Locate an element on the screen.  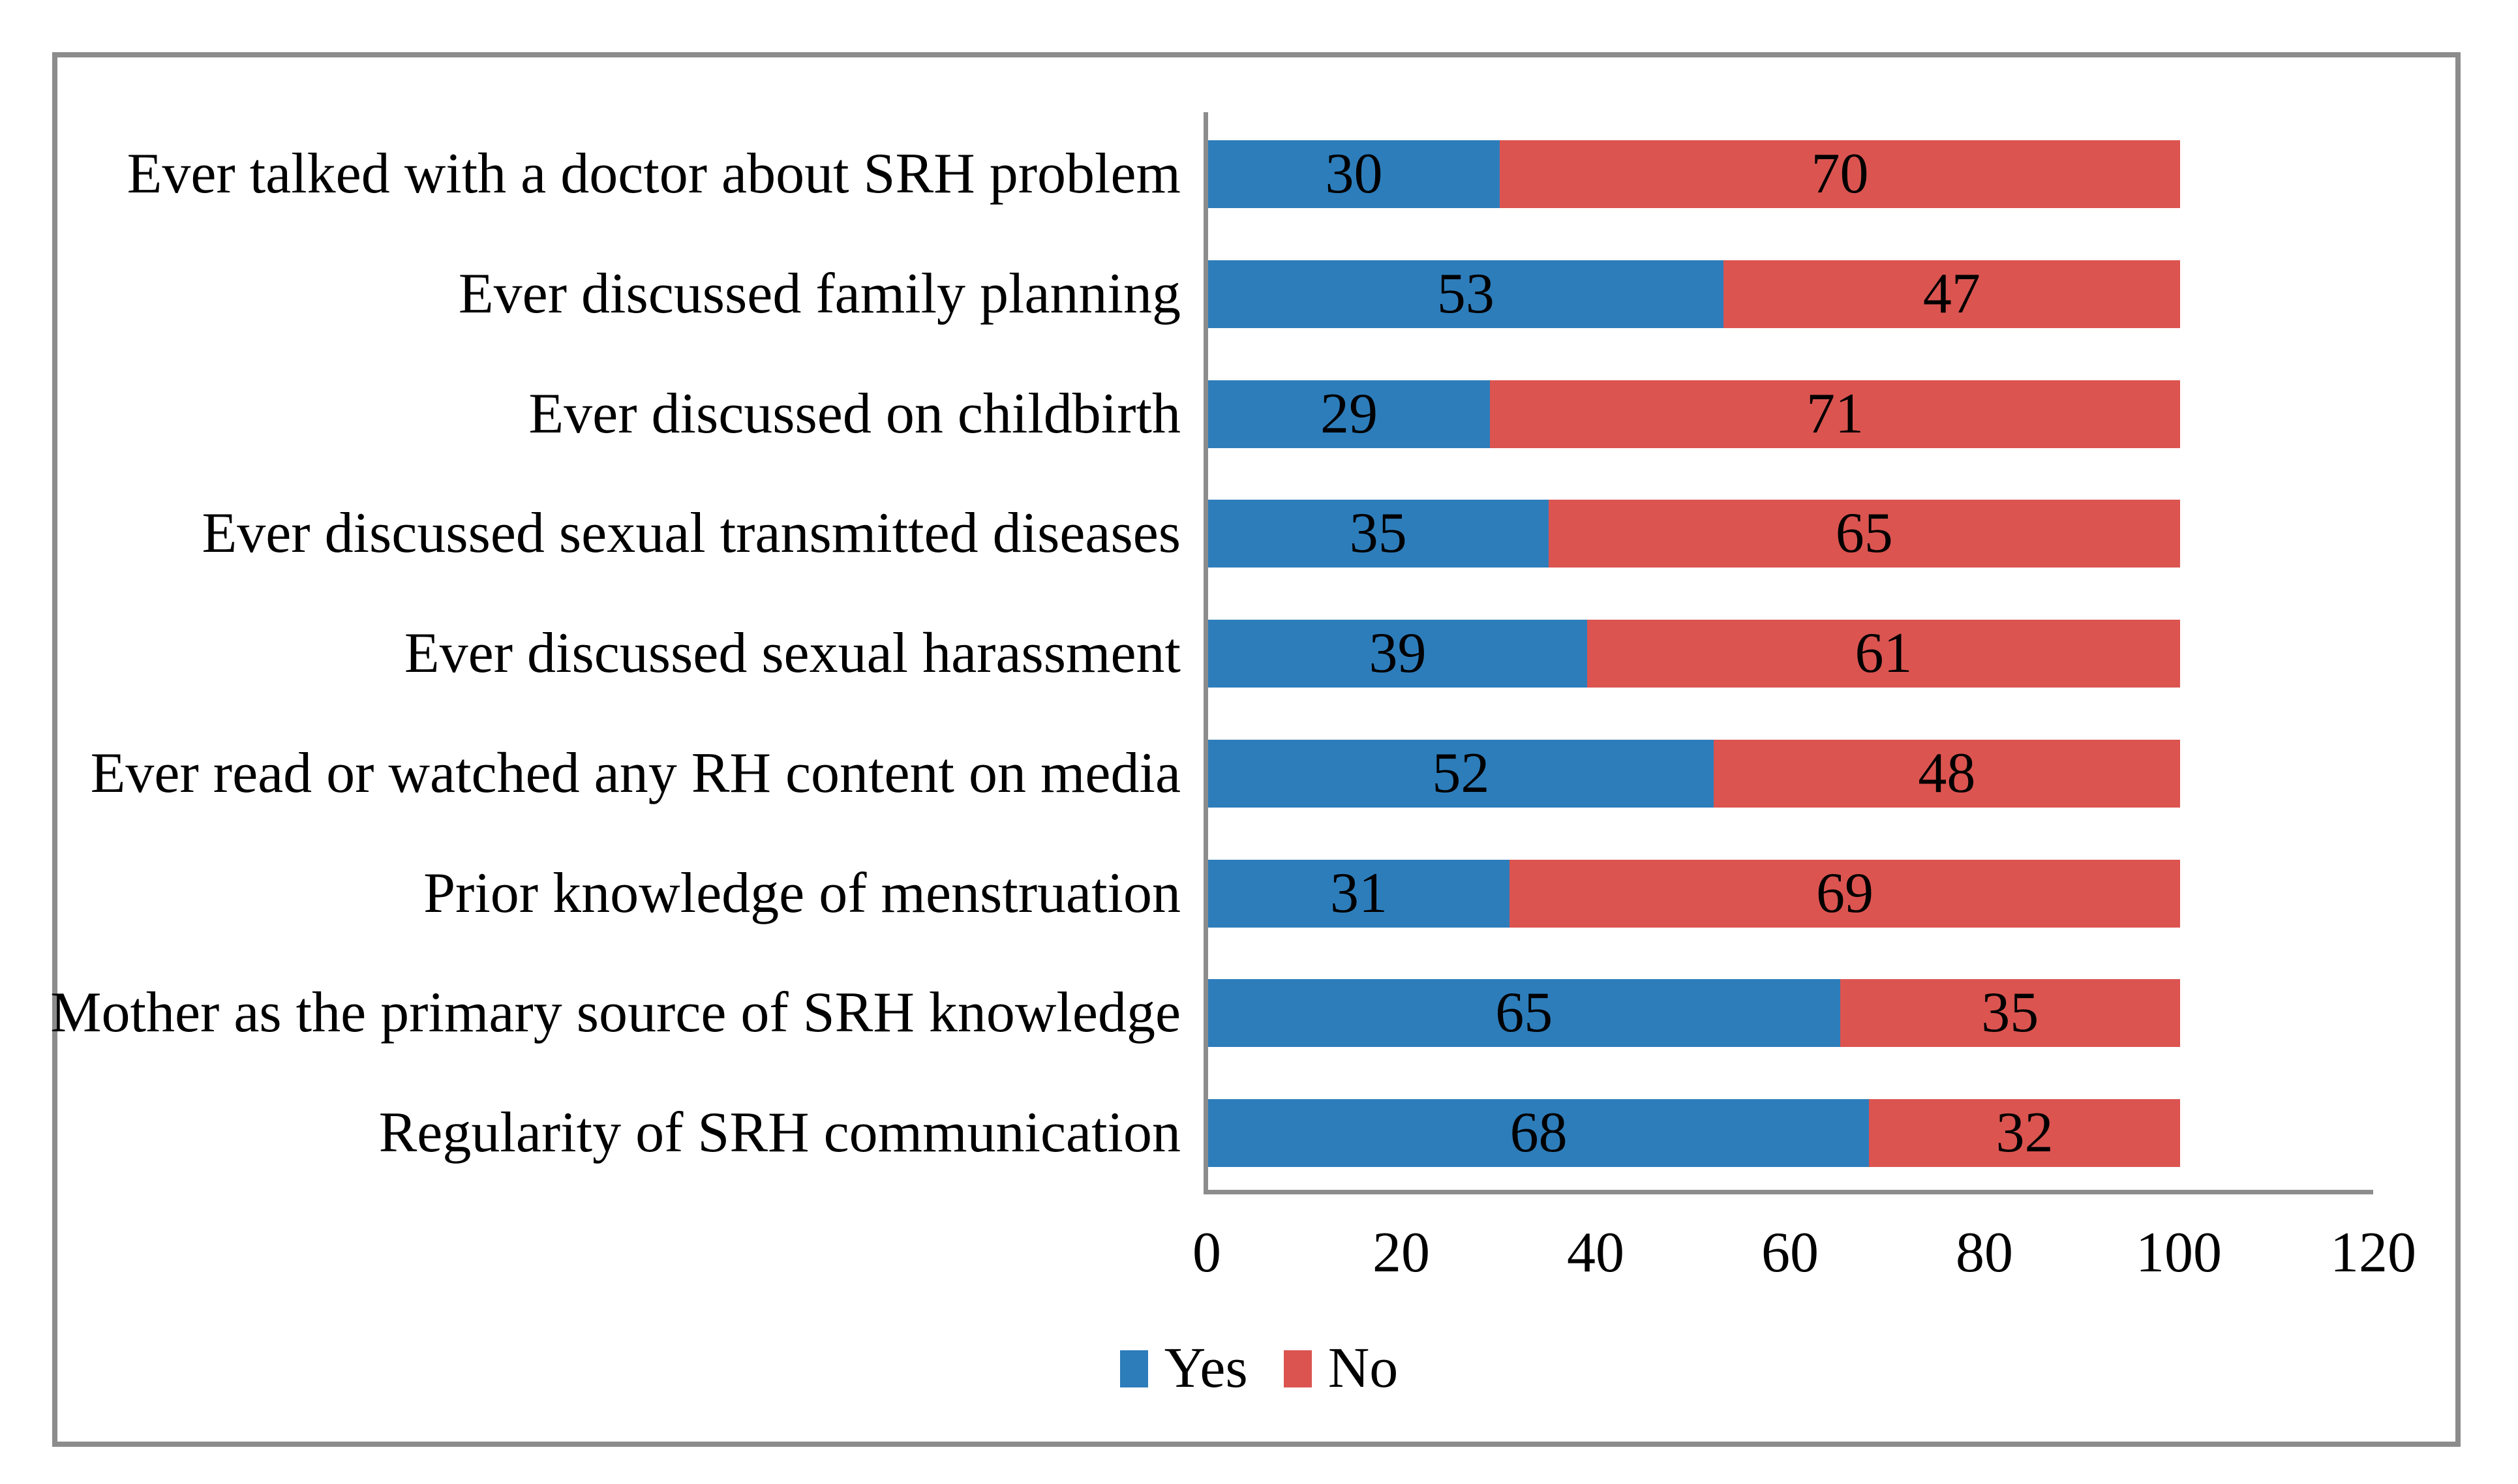
category-label: Regularity of SRH communication is located at coordinates (779, 1132).